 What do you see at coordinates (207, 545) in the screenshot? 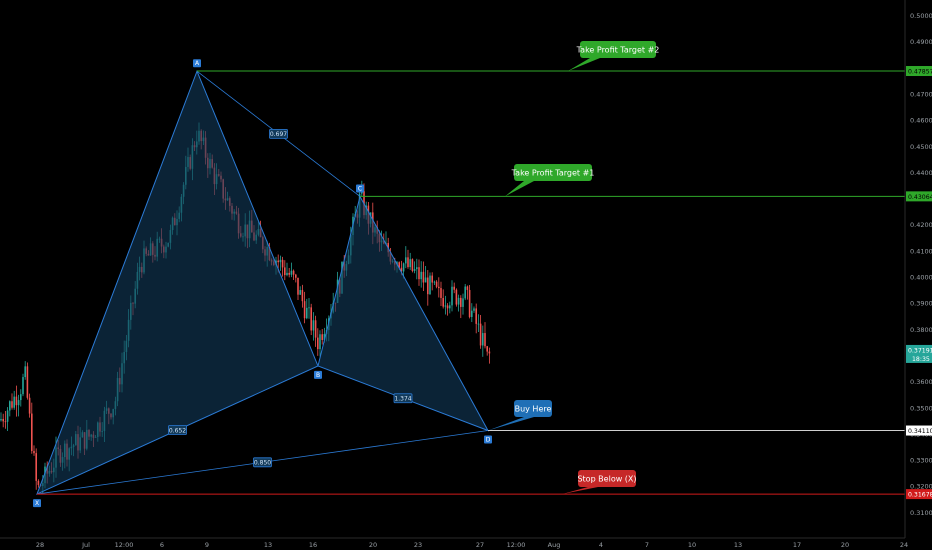
I see `time-tick-label: 9` at bounding box center [207, 545].